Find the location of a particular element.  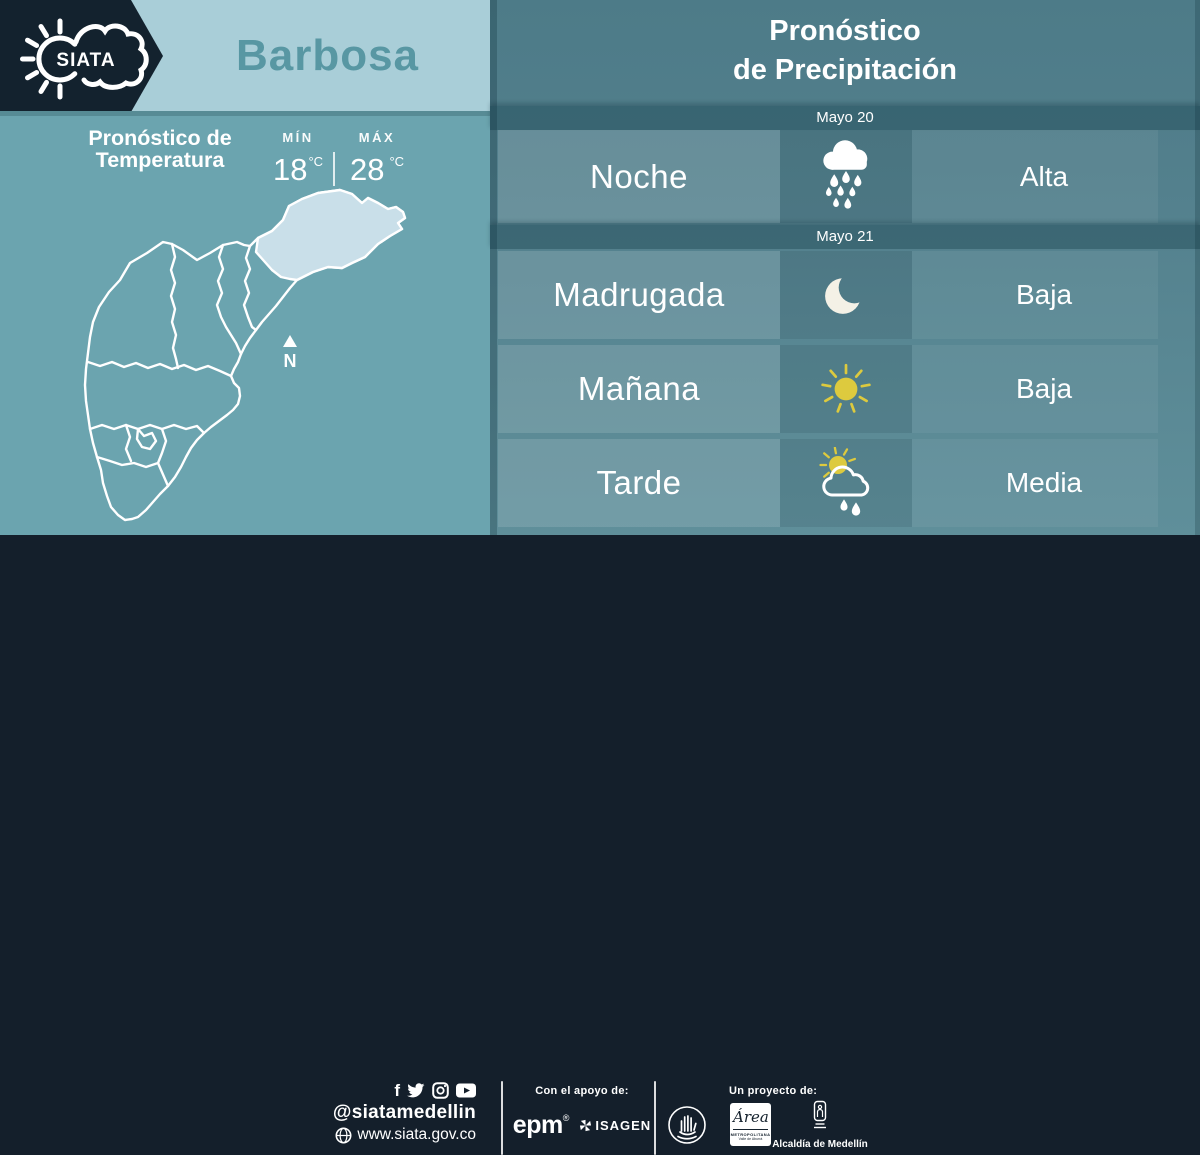

forecast-row-manana: Mañana Baja is located at coordinates (845, 389).